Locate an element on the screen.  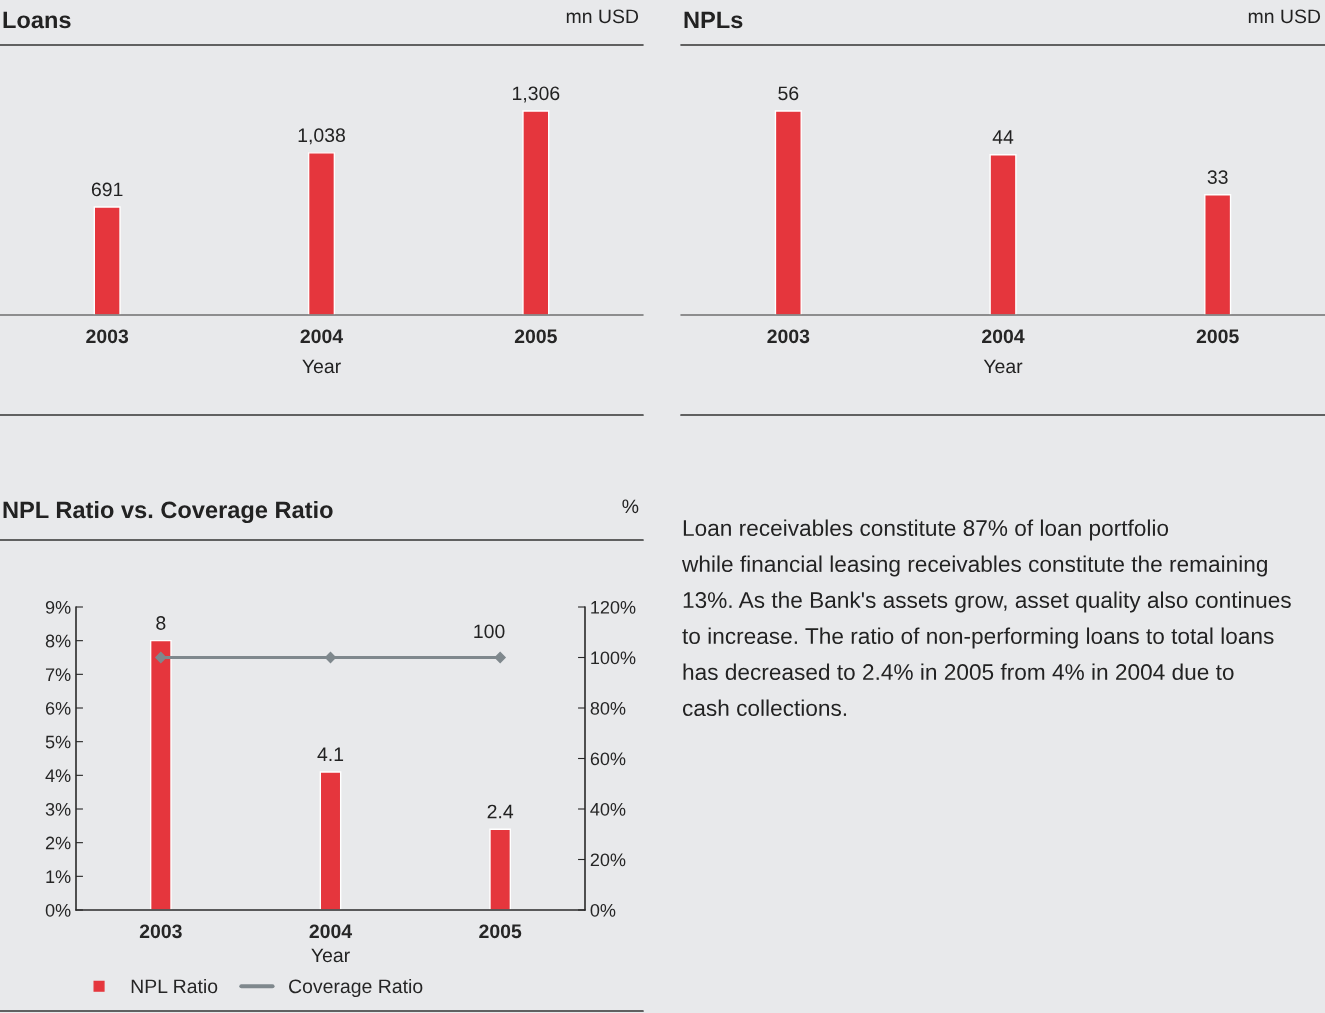
chart-title: Loans is located at coordinates (37, 20).